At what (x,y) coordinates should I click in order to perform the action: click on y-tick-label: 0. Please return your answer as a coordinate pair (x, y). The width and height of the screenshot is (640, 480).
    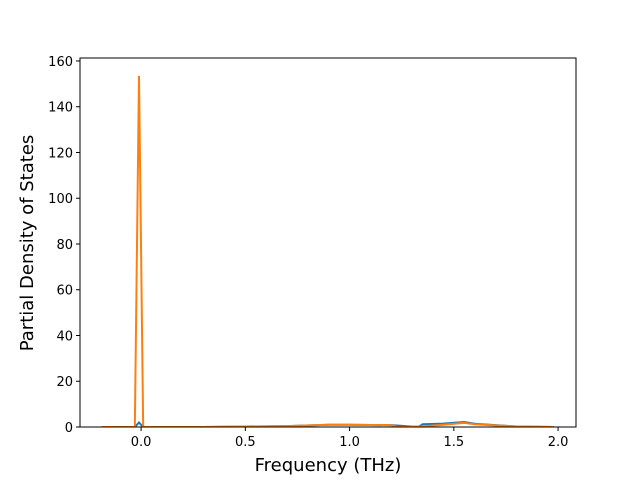
    Looking at the image, I should click on (69, 428).